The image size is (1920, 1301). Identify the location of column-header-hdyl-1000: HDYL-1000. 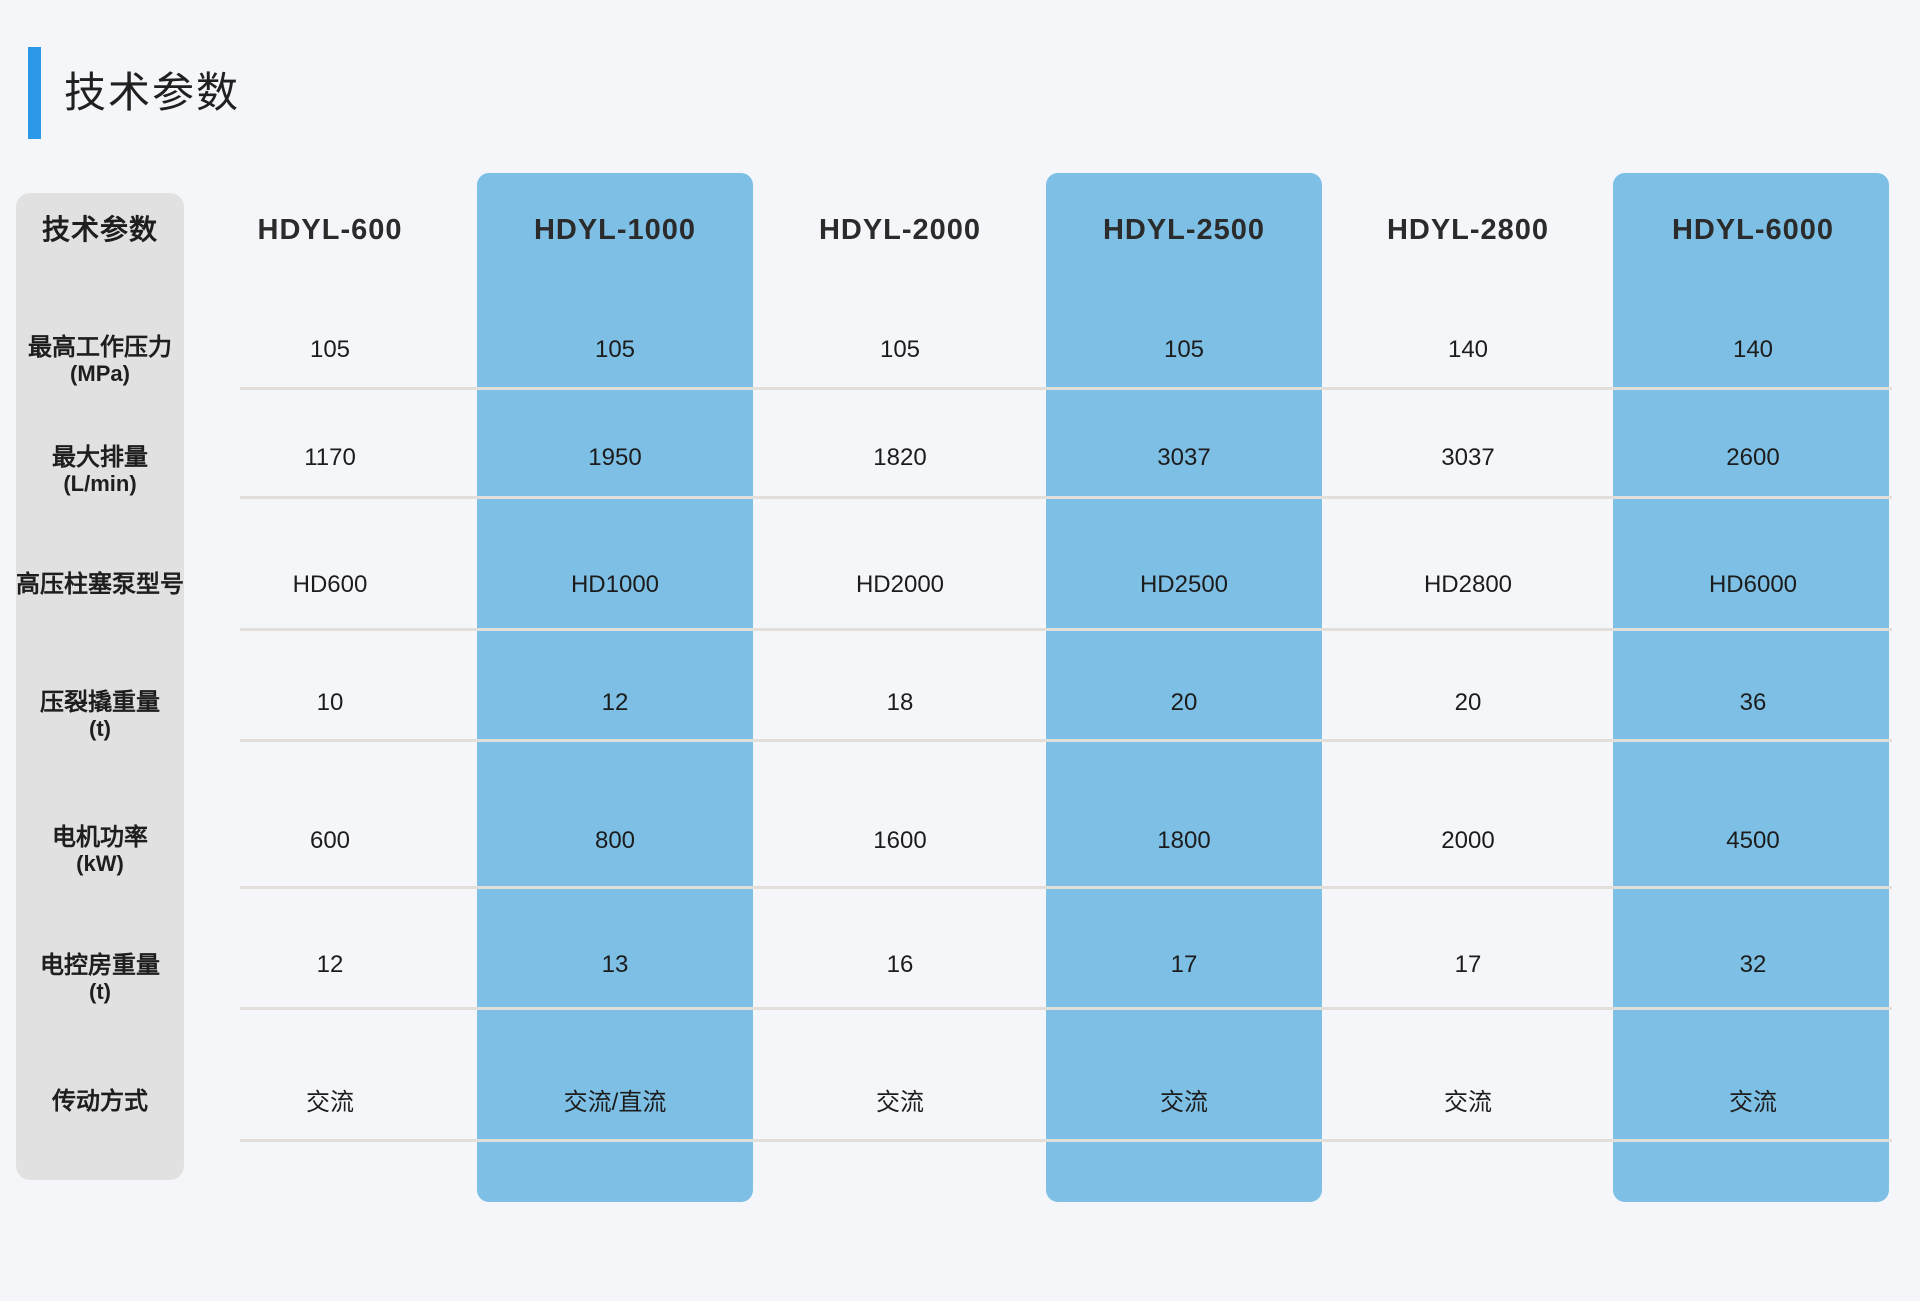
(615, 230).